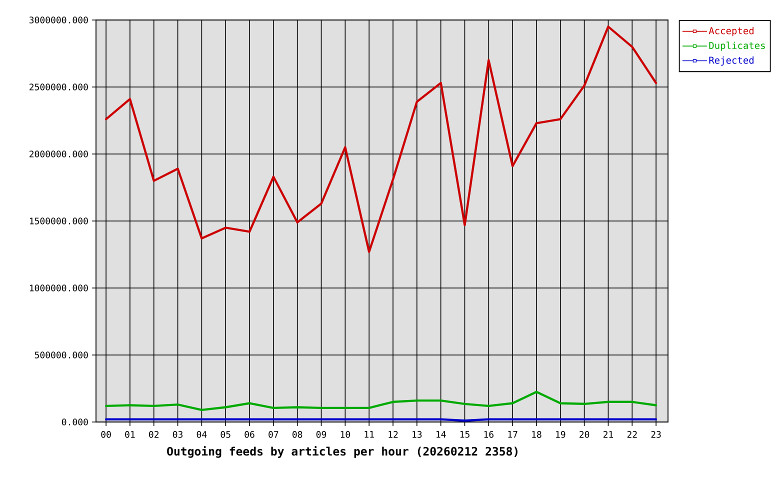  What do you see at coordinates (106, 434) in the screenshot?
I see `x-tick-label: 00` at bounding box center [106, 434].